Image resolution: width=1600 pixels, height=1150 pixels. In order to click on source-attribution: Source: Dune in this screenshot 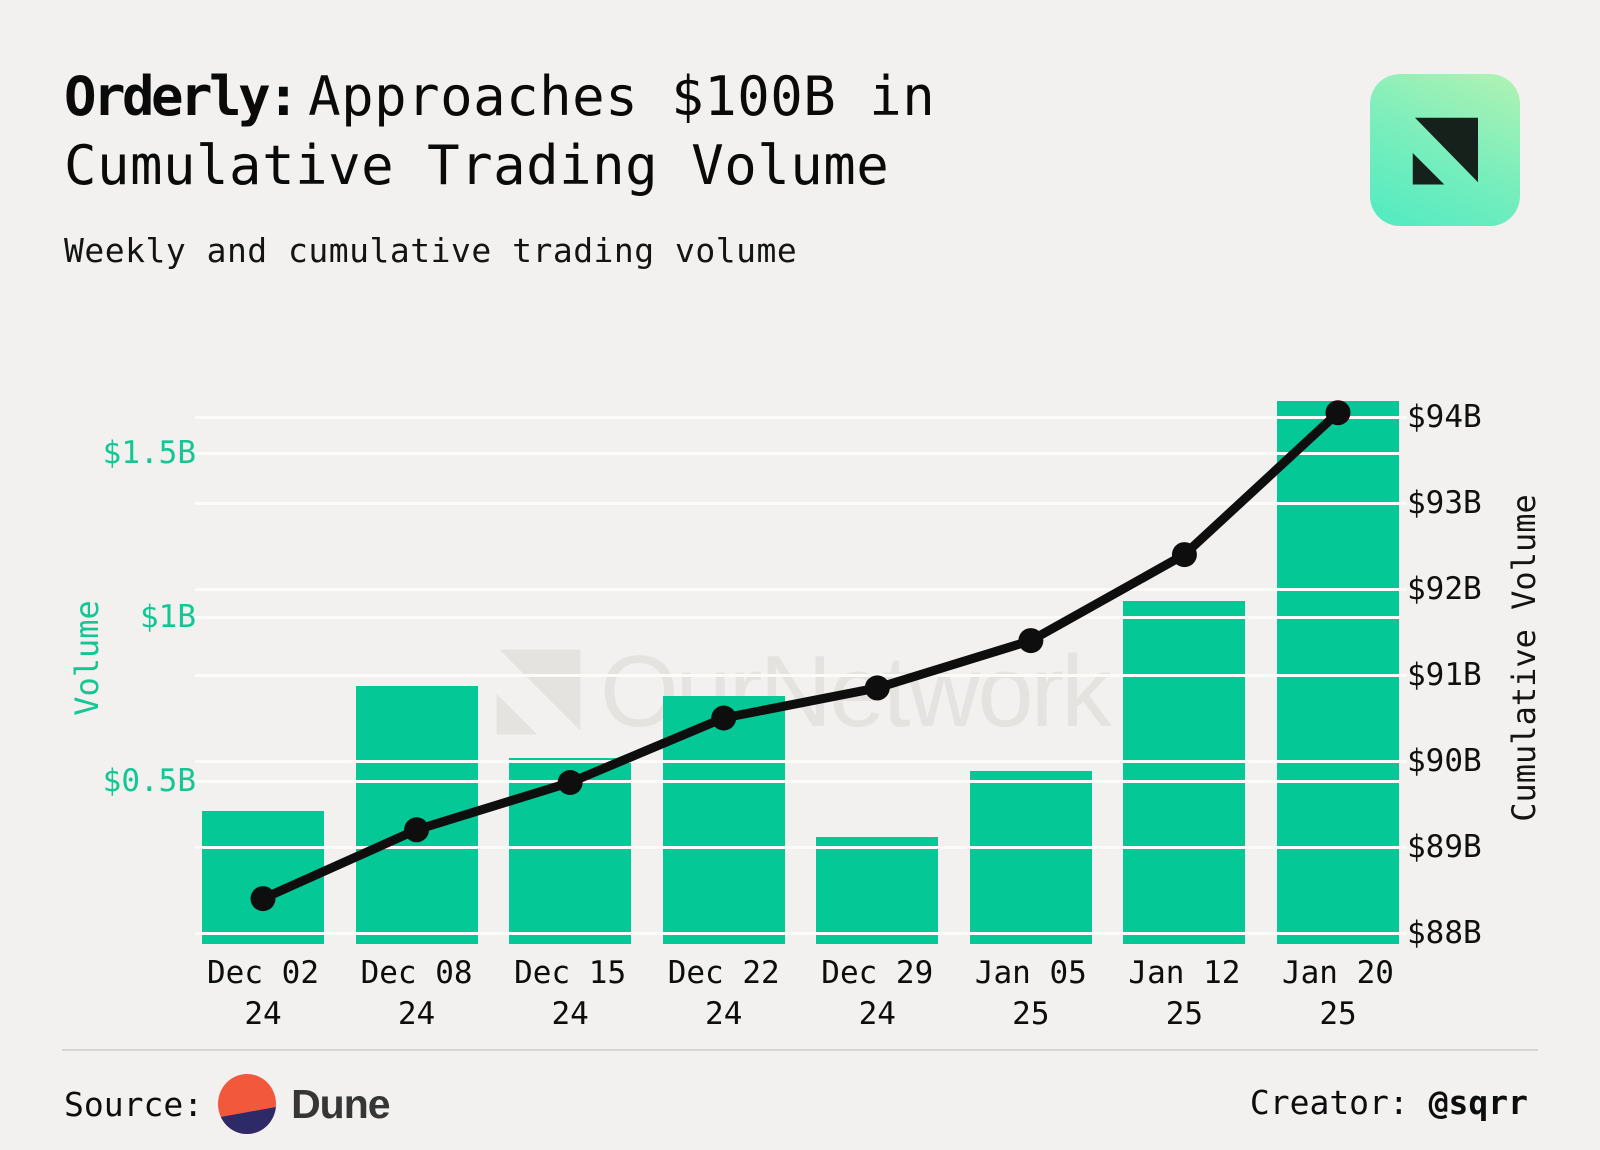, I will do `click(227, 1104)`.